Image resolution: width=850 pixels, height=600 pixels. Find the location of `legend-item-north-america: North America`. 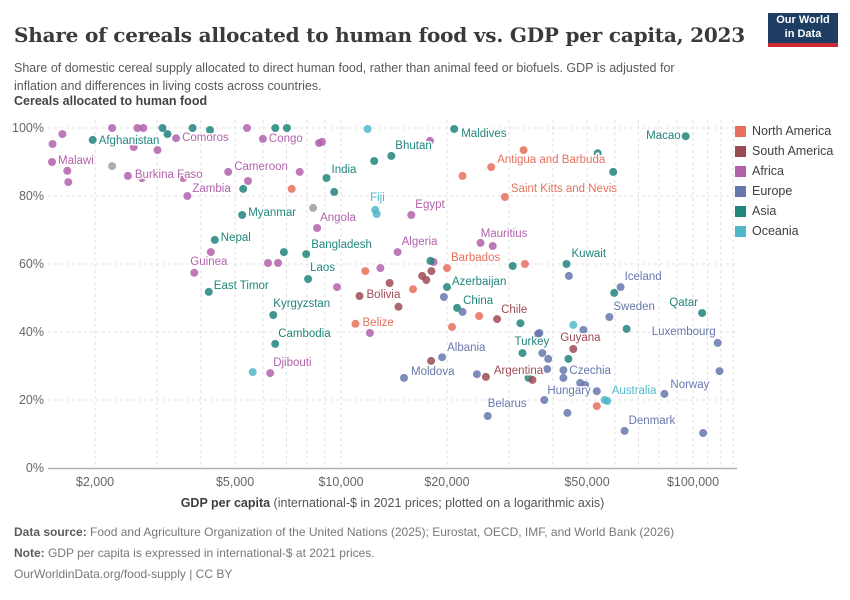

legend-item-north-america: North America is located at coordinates (784, 131).